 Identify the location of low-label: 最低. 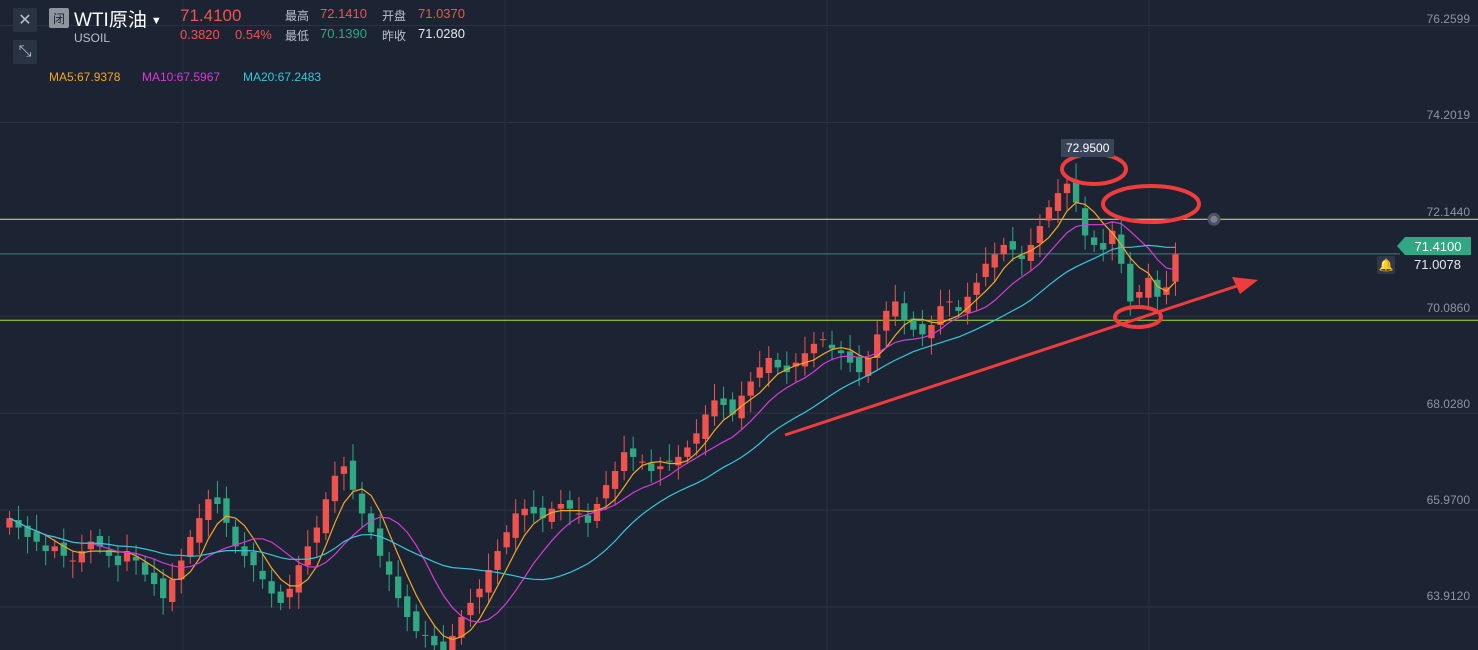
(297, 36).